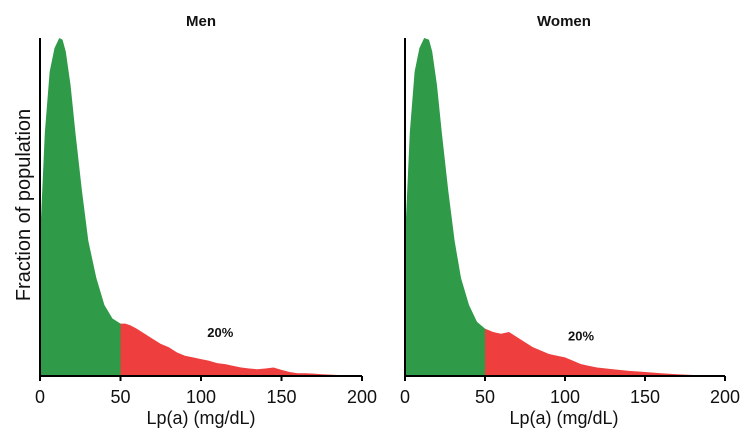 This screenshot has height=433, width=745. What do you see at coordinates (201, 21) in the screenshot?
I see `panel-title: Men` at bounding box center [201, 21].